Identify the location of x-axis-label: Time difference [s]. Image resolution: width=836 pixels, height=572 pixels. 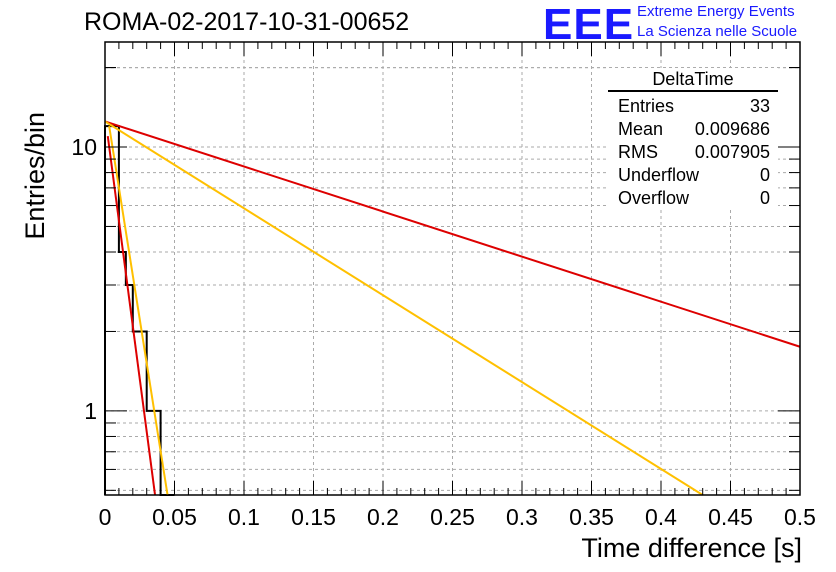
(691, 548).